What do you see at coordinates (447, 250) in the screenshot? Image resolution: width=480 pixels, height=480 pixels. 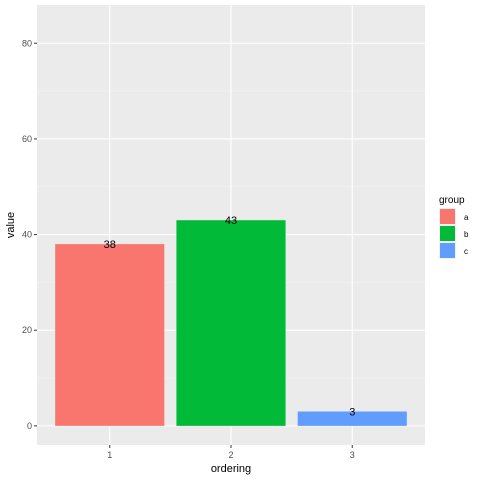 I see `legend-swatch-c` at bounding box center [447, 250].